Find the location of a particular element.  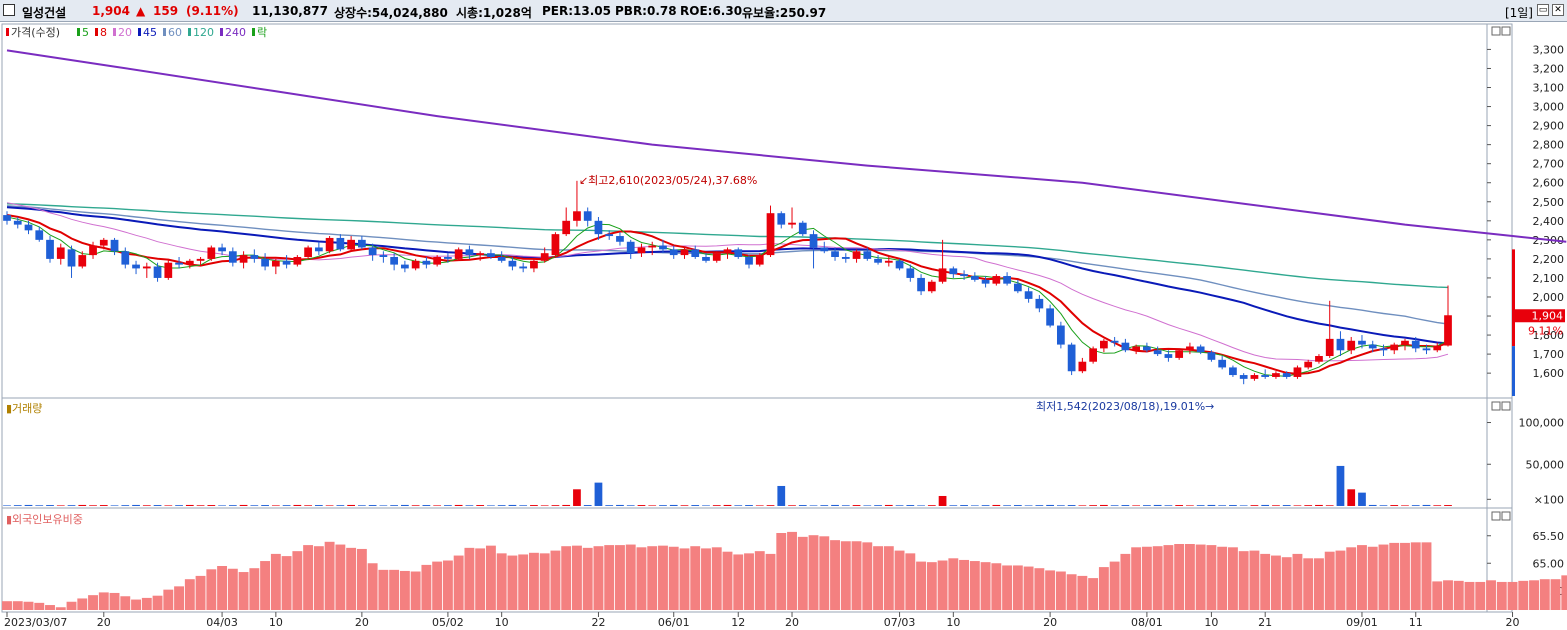

foreign-panel-title: ▮외국인보유비중 is located at coordinates (44, 519).